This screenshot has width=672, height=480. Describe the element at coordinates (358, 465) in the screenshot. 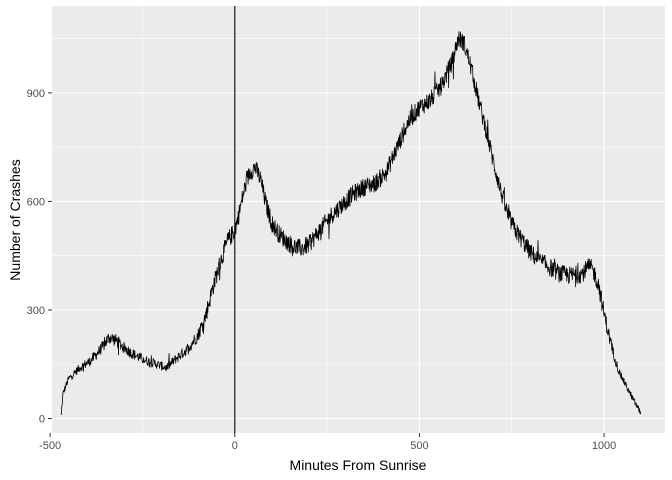

I see `x-axis-title: Minutes From Sunrise` at that location.